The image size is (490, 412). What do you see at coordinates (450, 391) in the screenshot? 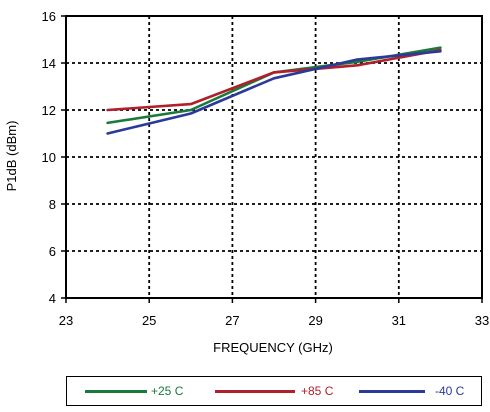
I see `legend-label: -40 C` at bounding box center [450, 391].